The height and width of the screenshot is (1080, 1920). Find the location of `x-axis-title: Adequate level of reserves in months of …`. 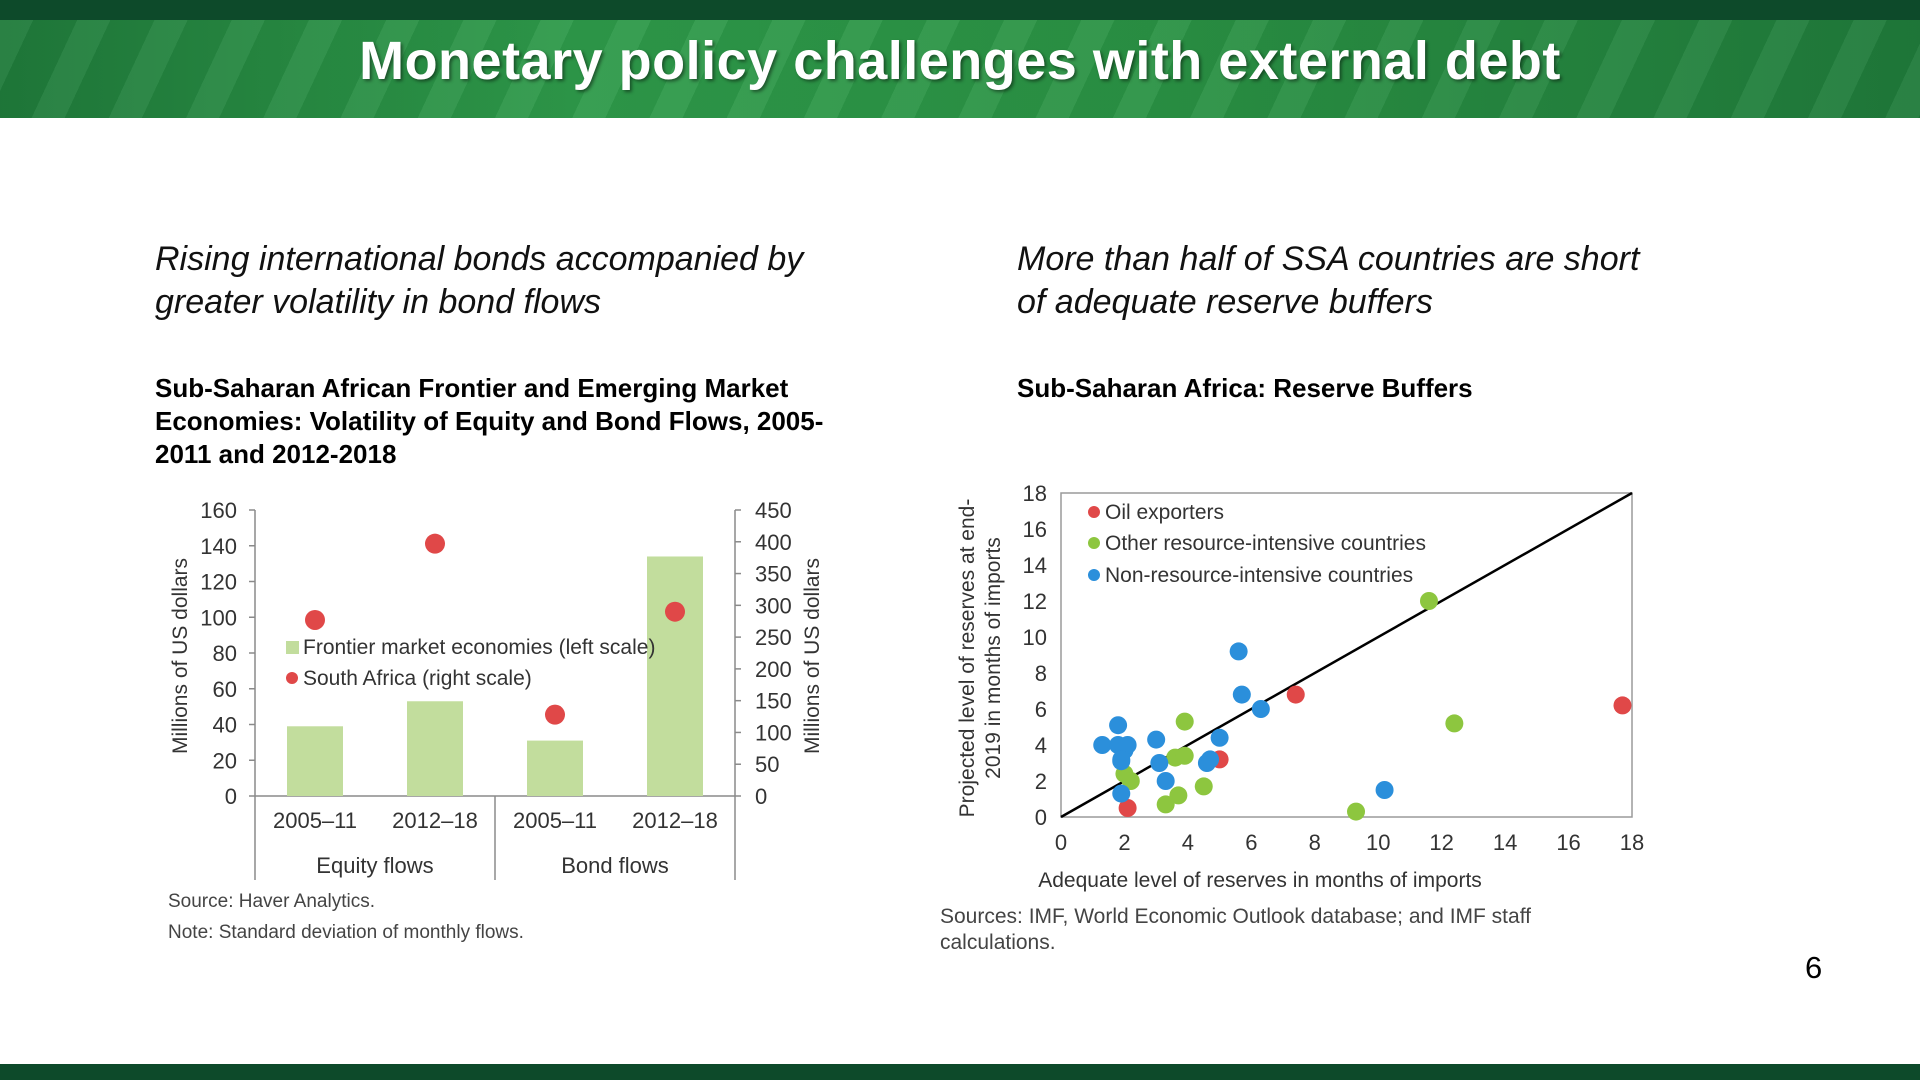

x-axis-title: Adequate level of reserves in months of … is located at coordinates (1260, 880).